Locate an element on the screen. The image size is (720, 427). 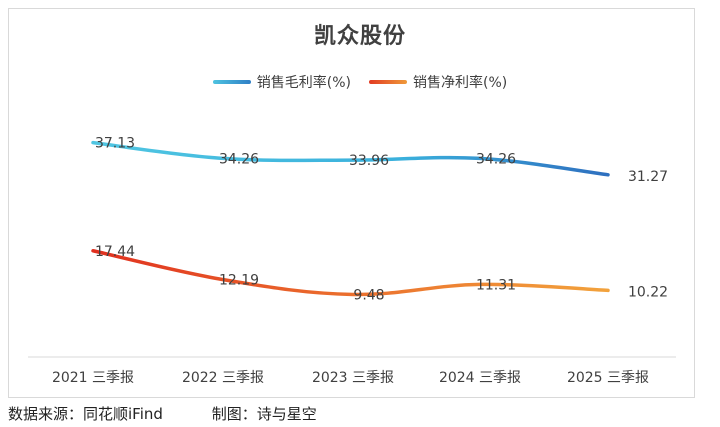
legend-swatch-net-margin is located at coordinates (388, 82).